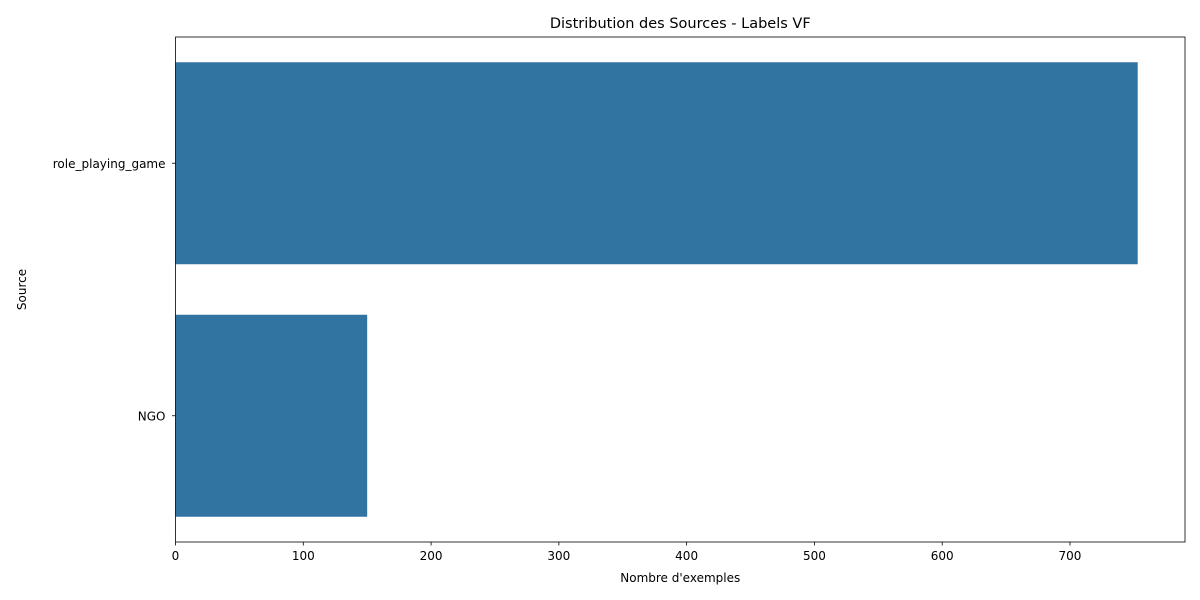 The image size is (1200, 600). I want to click on x-axis-label: Nombre d'exemples, so click(680, 578).